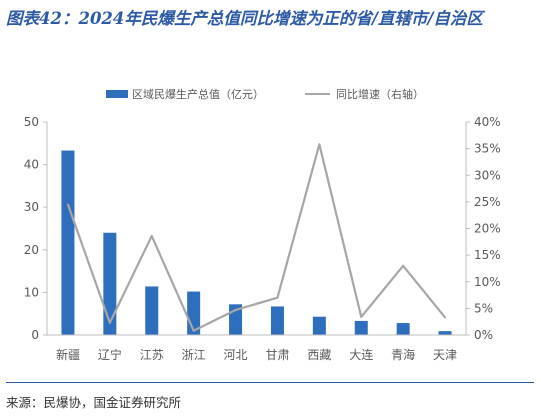 This screenshot has height=416, width=541. What do you see at coordinates (380, 94) in the screenshot?
I see `legend-line-label: 同比增速（右轴）` at bounding box center [380, 94].